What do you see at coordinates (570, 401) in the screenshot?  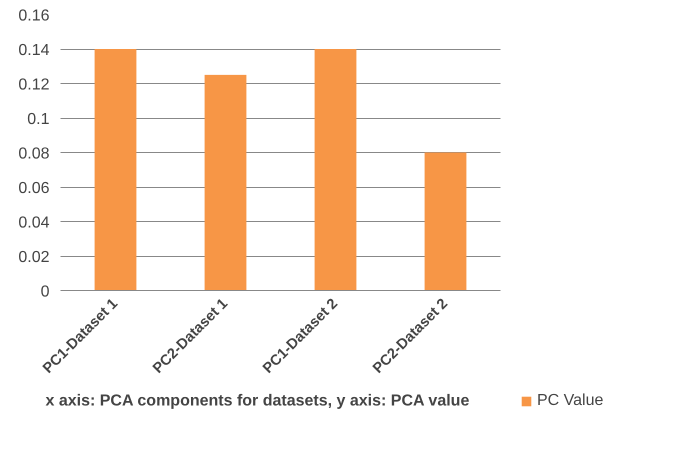 I see `legend-label: PC Value` at bounding box center [570, 401].